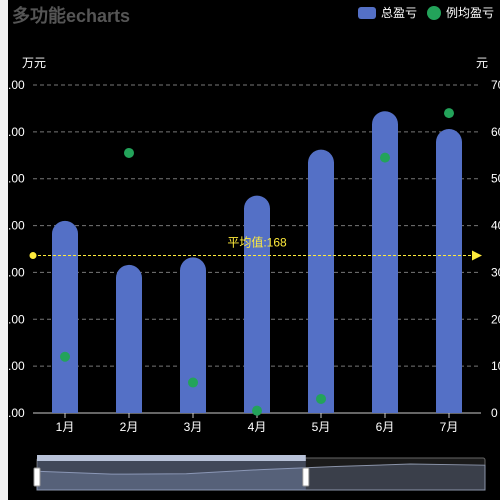 The image size is (500, 500). I want to click on data-zoom-window, so click(171, 474).